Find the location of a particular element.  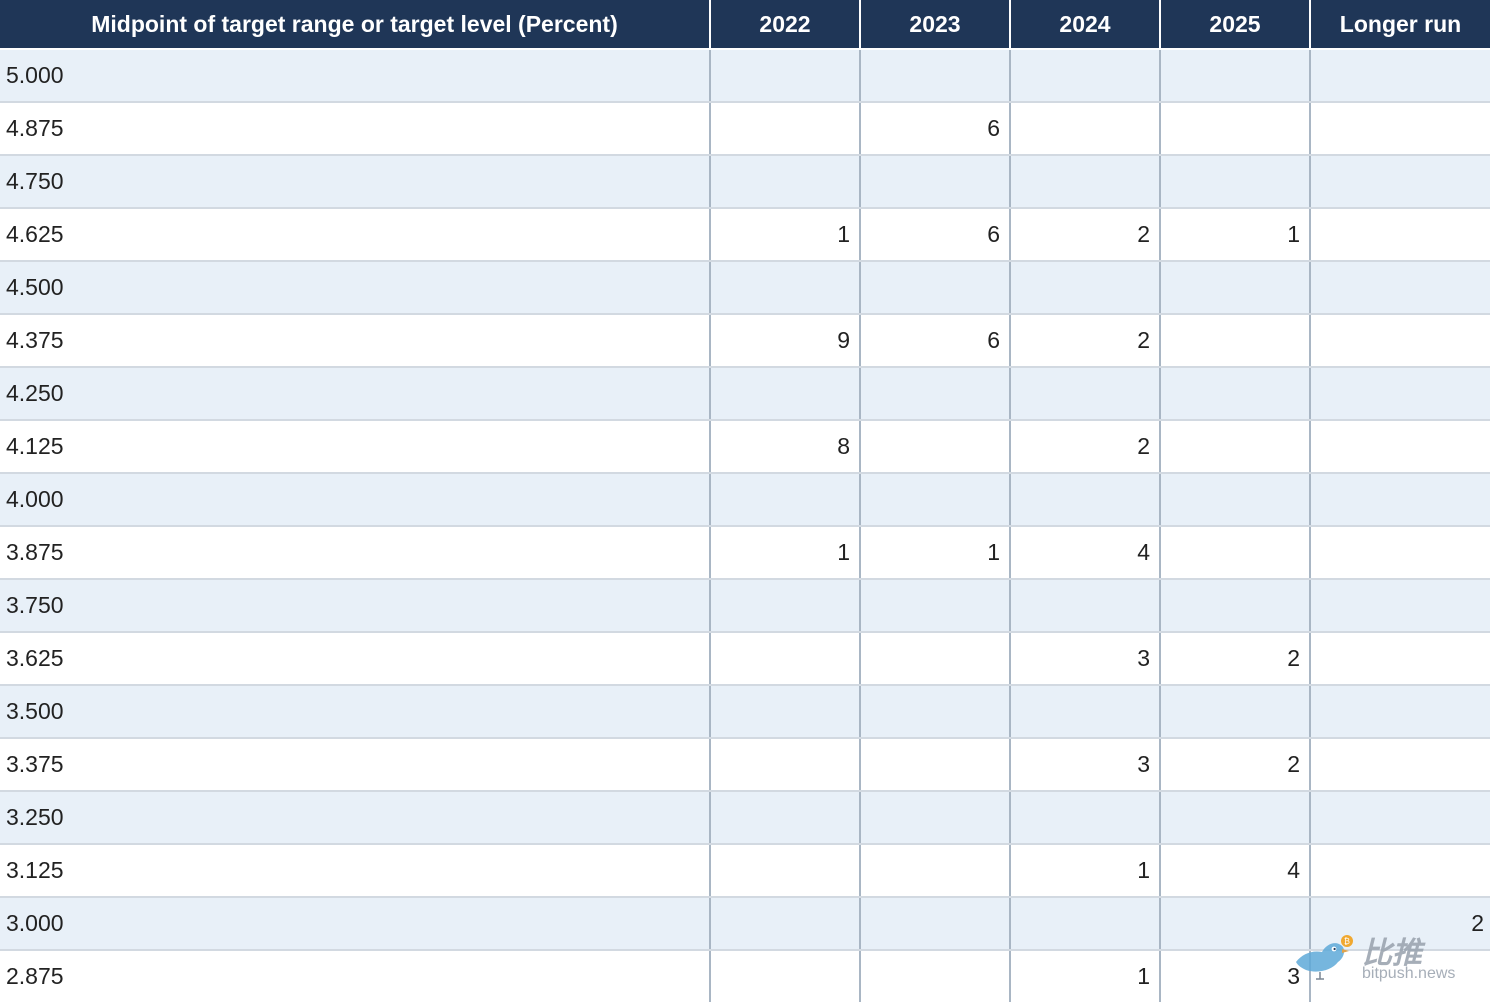

row-level-label: 3.125 is located at coordinates (355, 871).